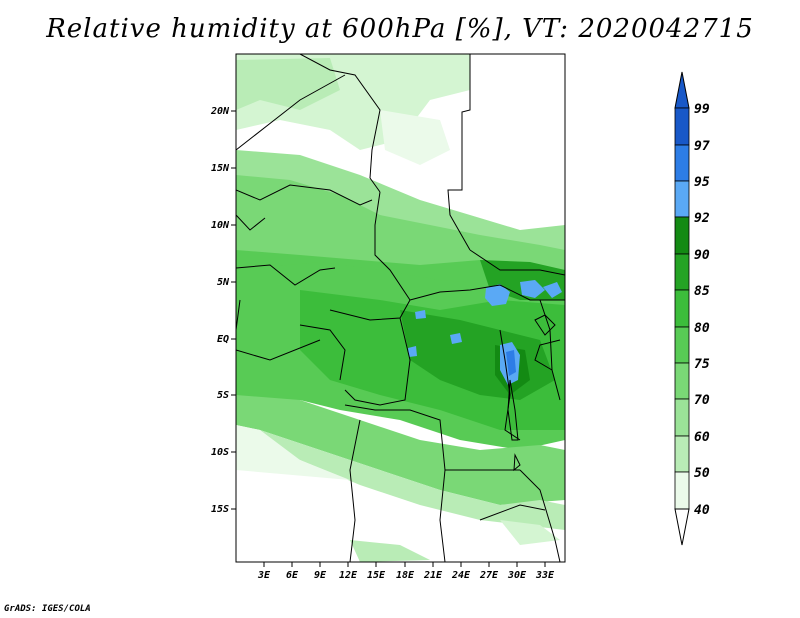 The width and height of the screenshot is (800, 618). I want to click on lon-label: 3E, so click(264, 575).